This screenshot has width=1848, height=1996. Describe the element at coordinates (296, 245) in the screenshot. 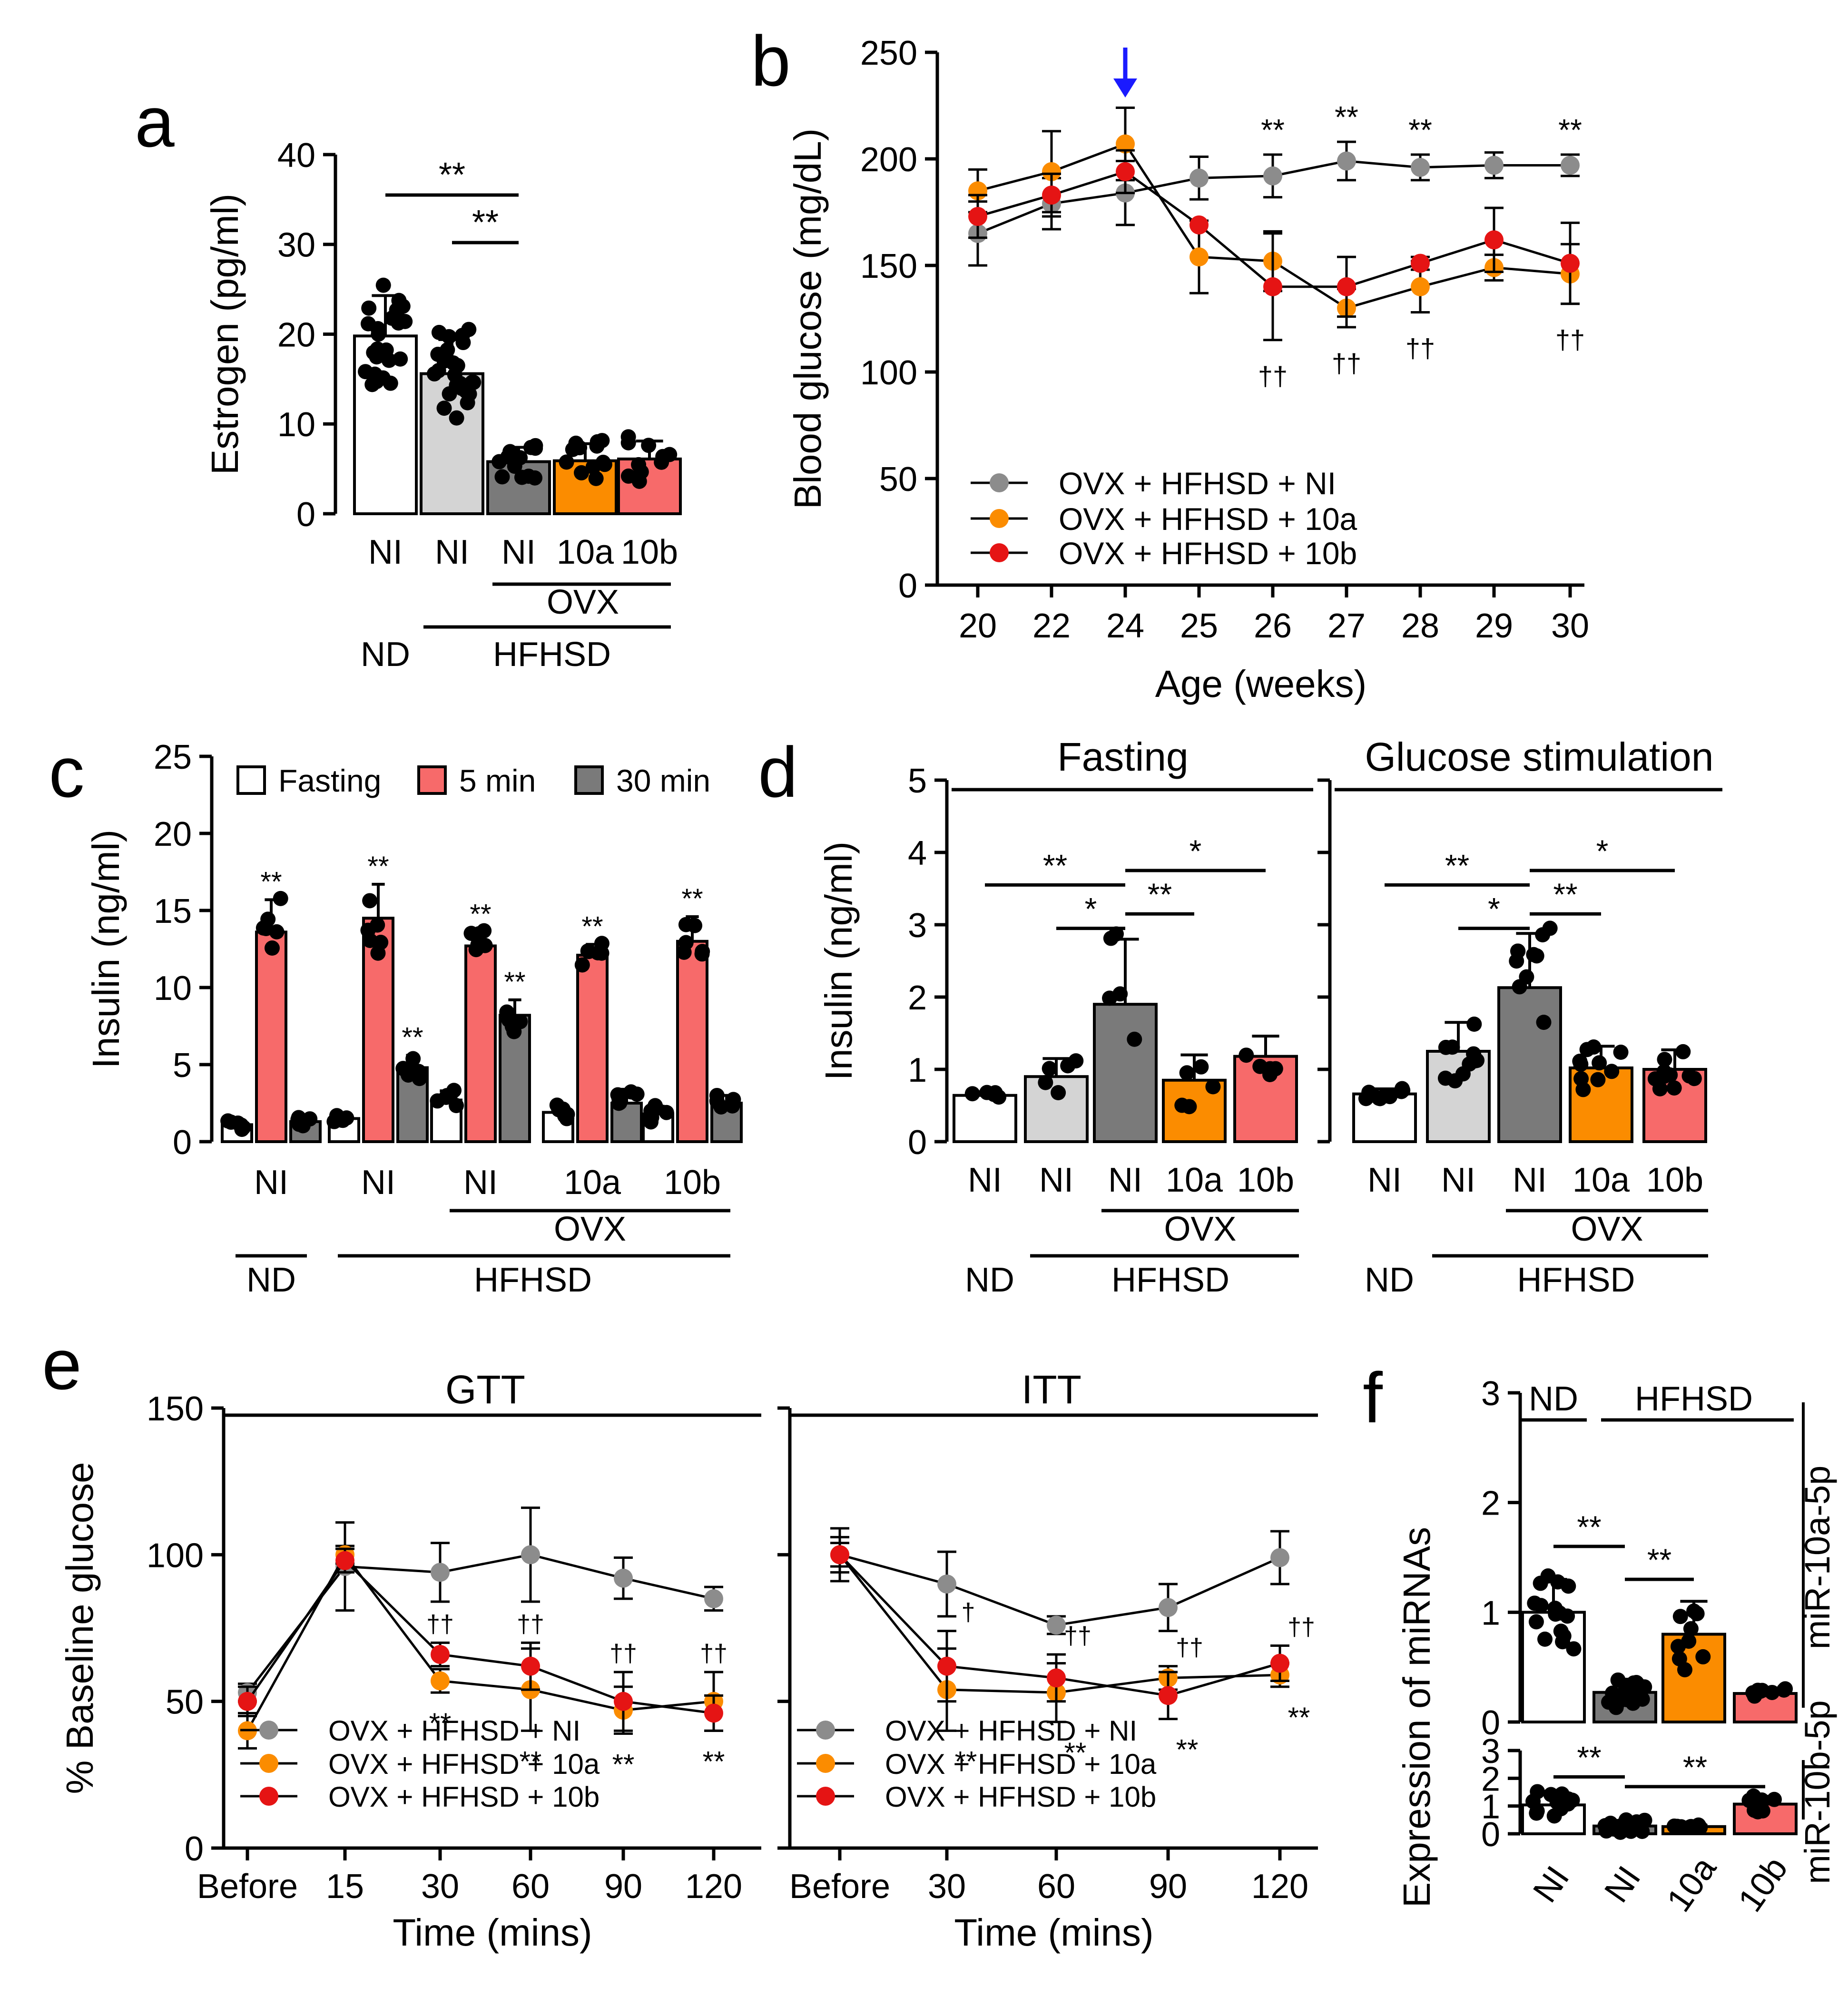

I see `a-y-tick-label: 30` at that location.